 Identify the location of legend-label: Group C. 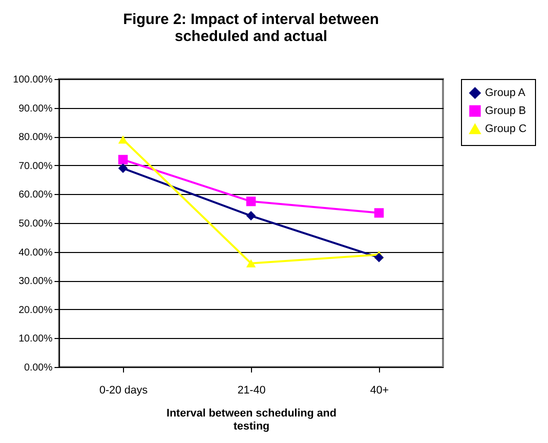
(506, 129).